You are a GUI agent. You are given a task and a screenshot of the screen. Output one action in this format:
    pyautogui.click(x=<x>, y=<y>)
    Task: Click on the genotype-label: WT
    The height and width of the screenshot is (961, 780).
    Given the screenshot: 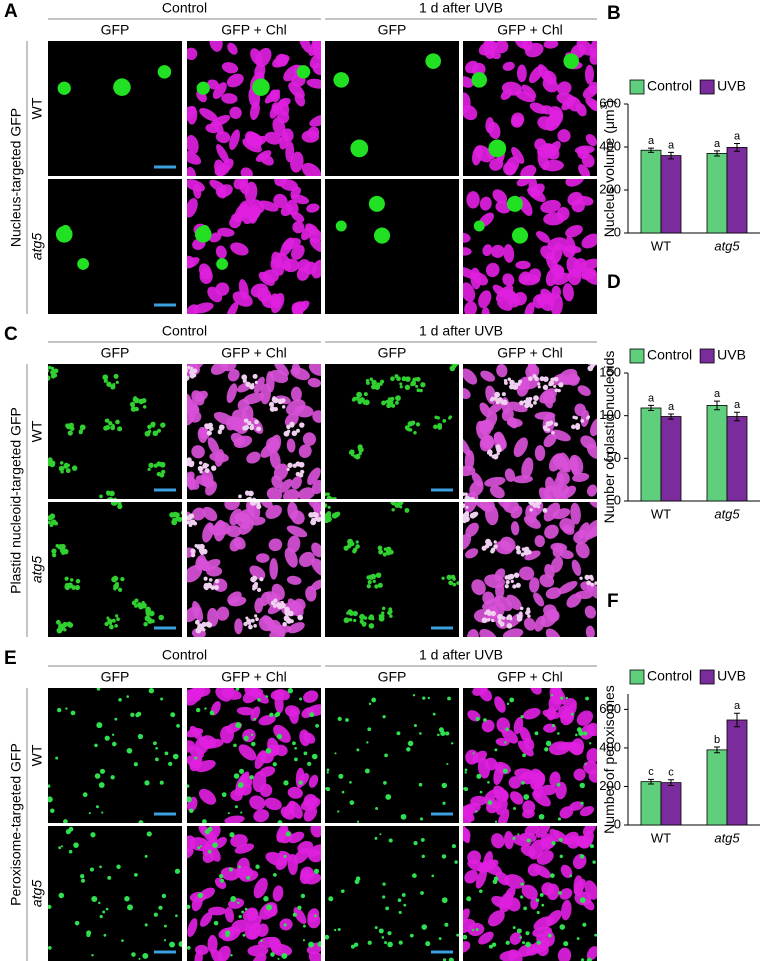 What is the action you would take?
    pyautogui.click(x=37, y=755)
    